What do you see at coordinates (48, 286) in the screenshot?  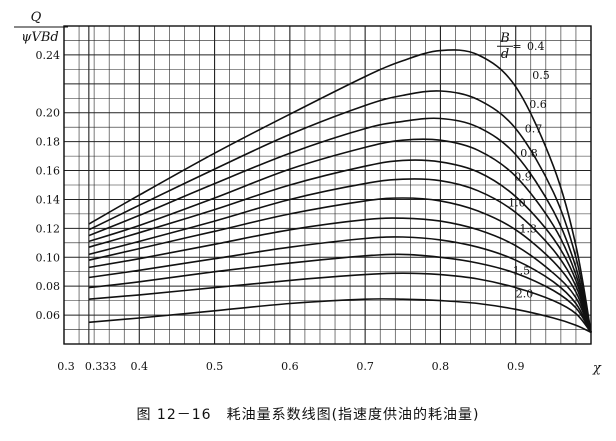 I see `y-tick-label: 0.08` at bounding box center [48, 286].